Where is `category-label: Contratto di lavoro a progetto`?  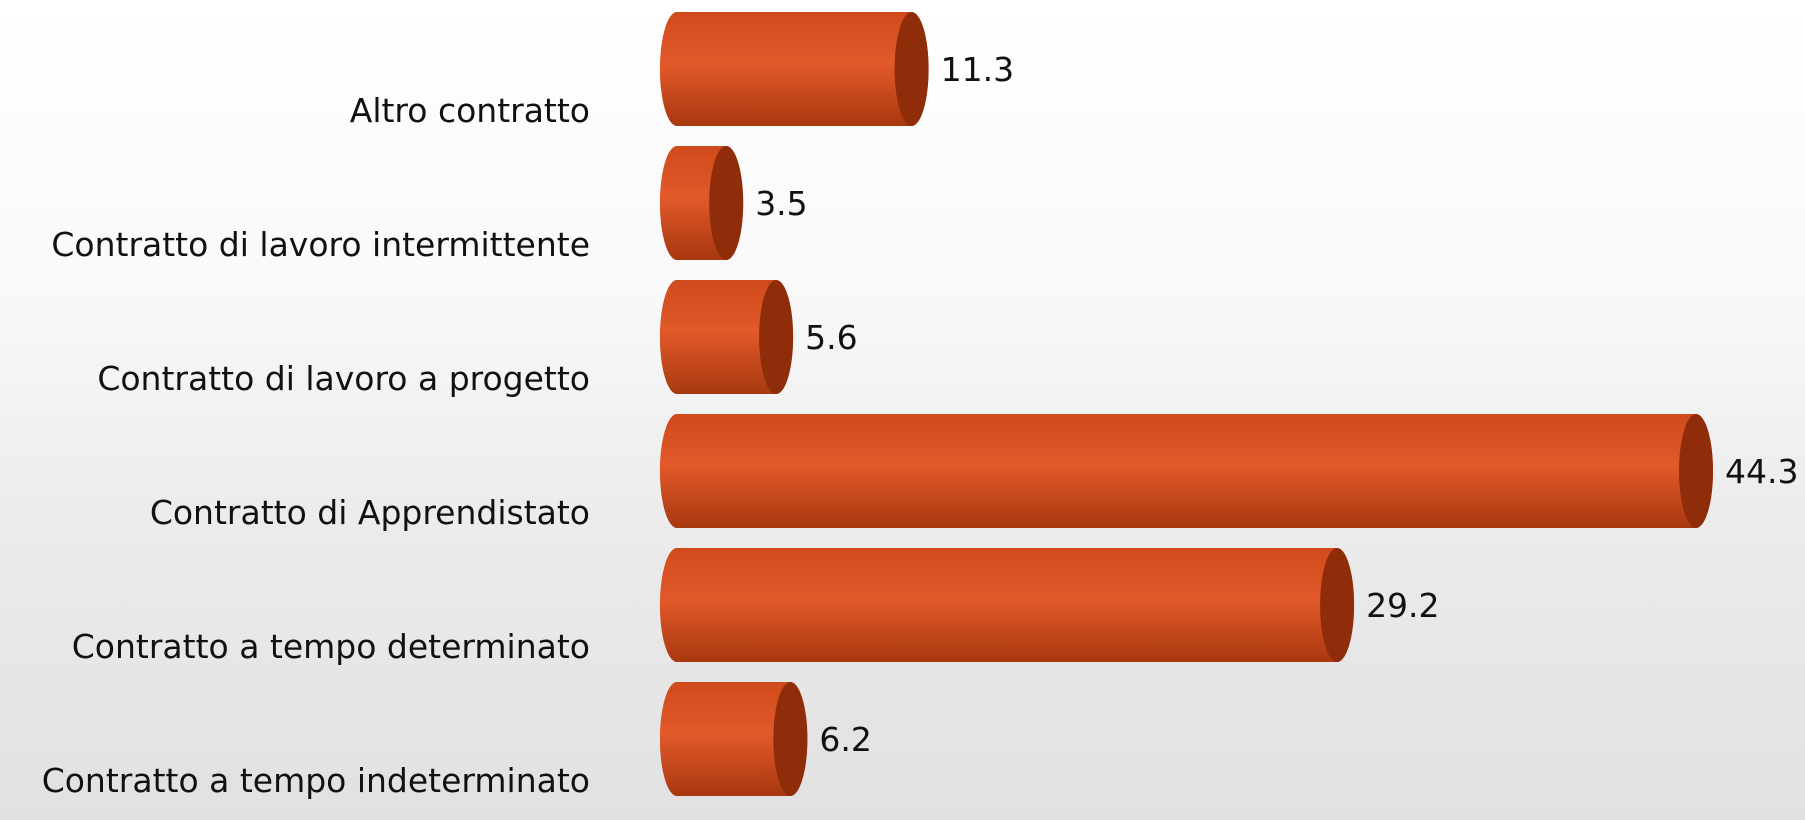
category-label: Contratto di lavoro a progetto is located at coordinates (343, 378).